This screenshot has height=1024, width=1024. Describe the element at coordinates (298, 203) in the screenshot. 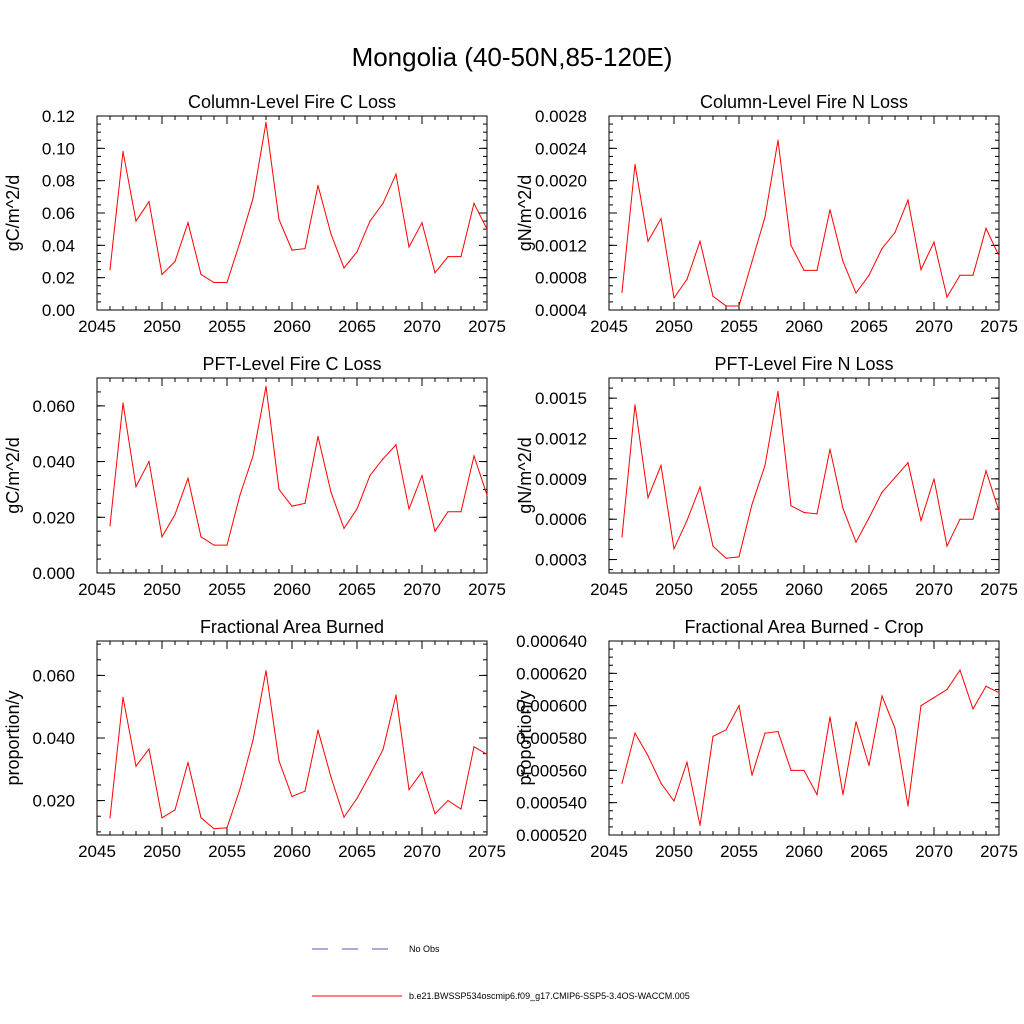

I see `series-line` at that location.